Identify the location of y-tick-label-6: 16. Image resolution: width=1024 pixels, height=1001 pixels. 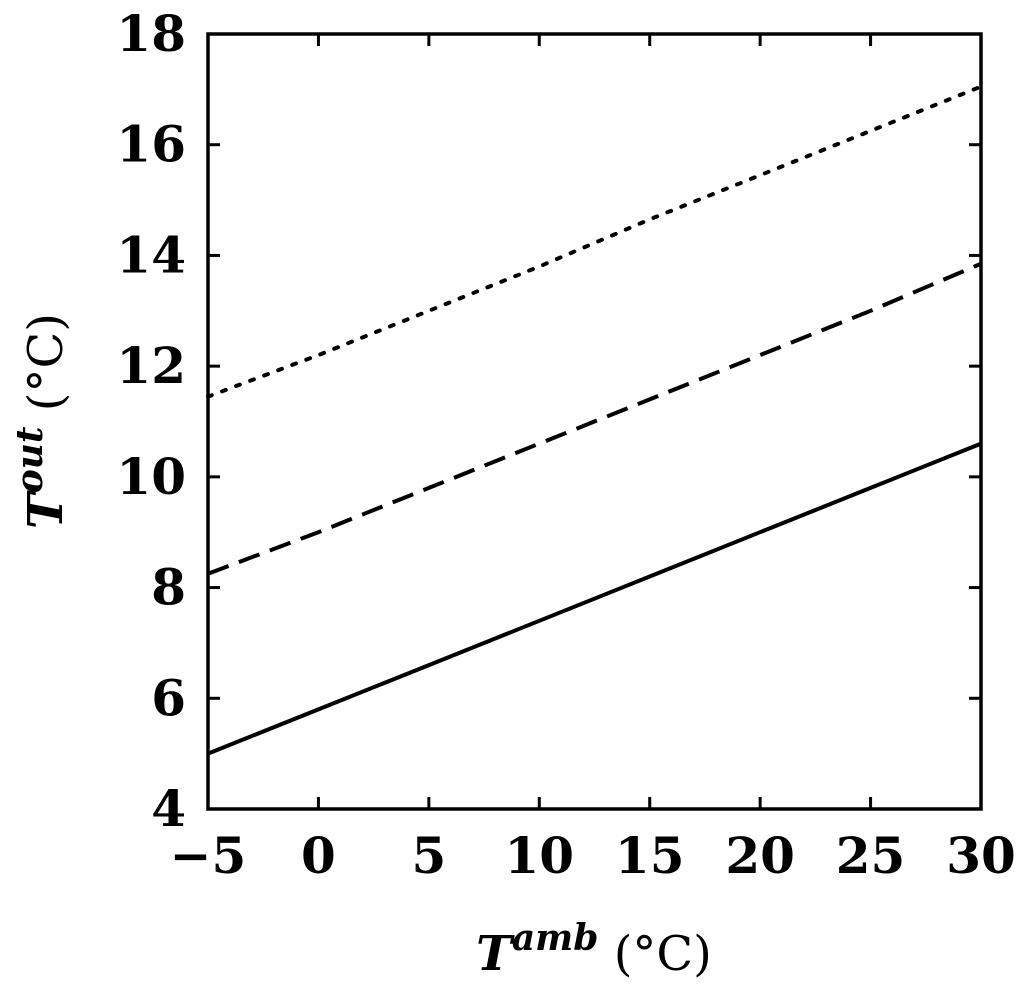
(151, 144).